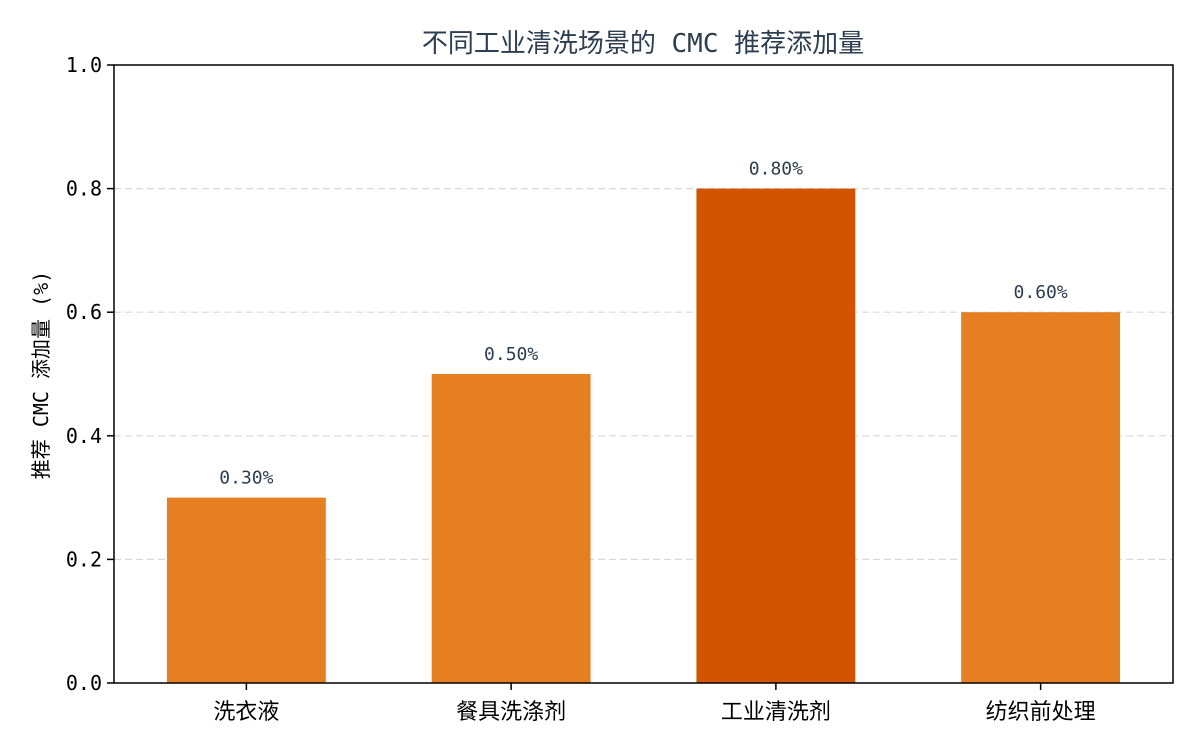 The image size is (1200, 754). Describe the element at coordinates (41, 375) in the screenshot. I see `y-axis-label: 推荐 CMC 添加量 (%)` at that location.